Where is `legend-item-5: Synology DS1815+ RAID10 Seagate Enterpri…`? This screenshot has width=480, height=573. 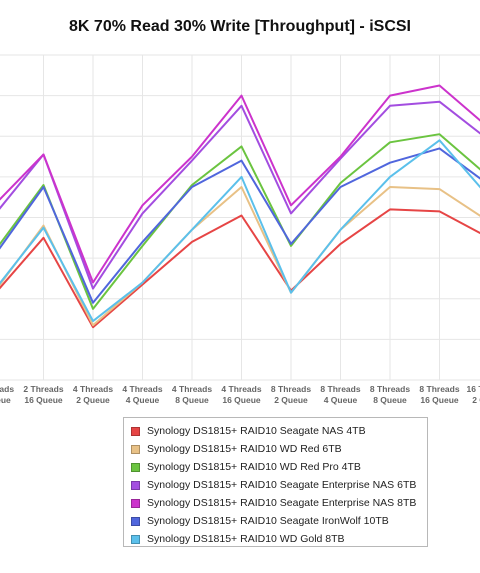
legend-item-5: Synology DS1815+ RAID10 Seagate Enterpri… is located at coordinates (275, 503).